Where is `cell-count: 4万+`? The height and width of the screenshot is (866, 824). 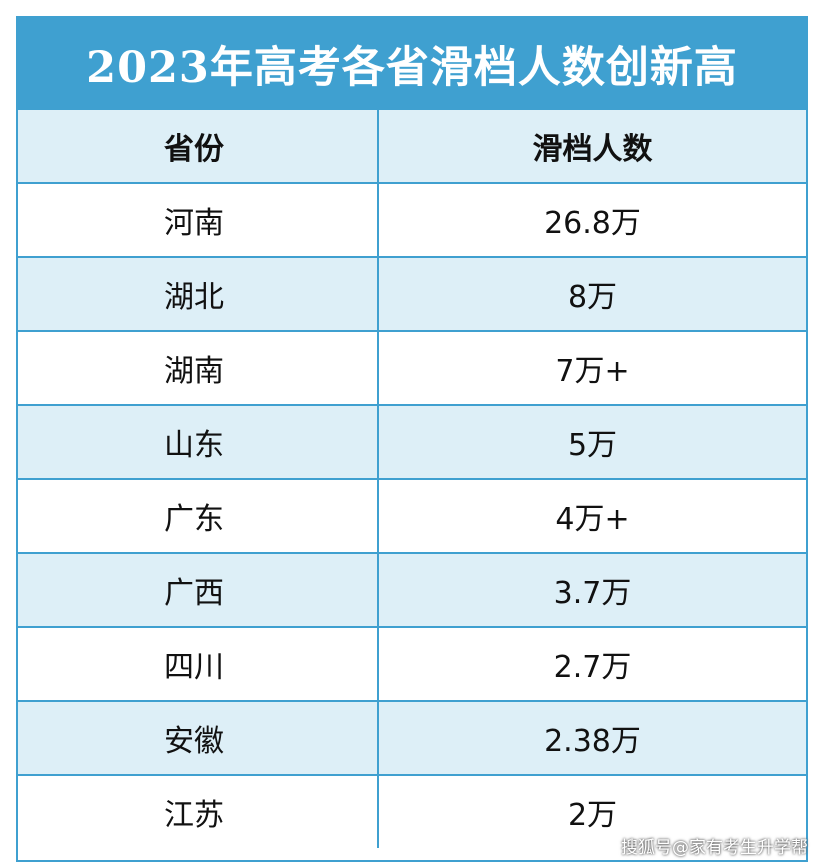
cell-count: 4万+ is located at coordinates (592, 515).